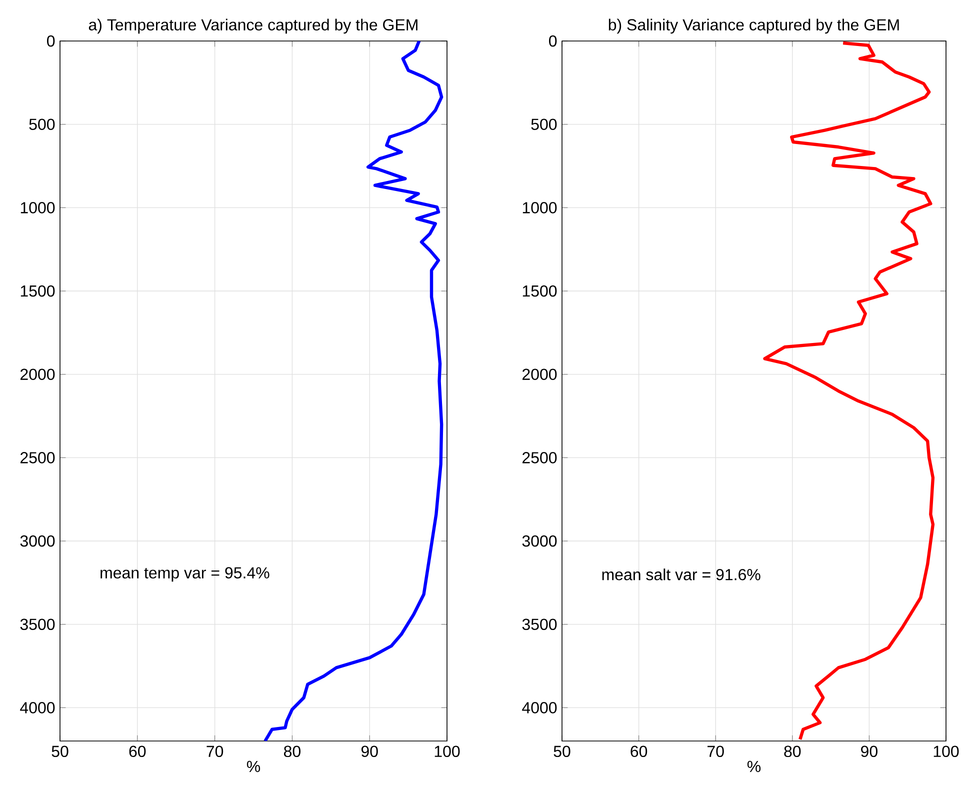 The image size is (966, 794). Describe the element at coordinates (681, 574) in the screenshot. I see `annotation: mean salt var = 91.6%` at that location.